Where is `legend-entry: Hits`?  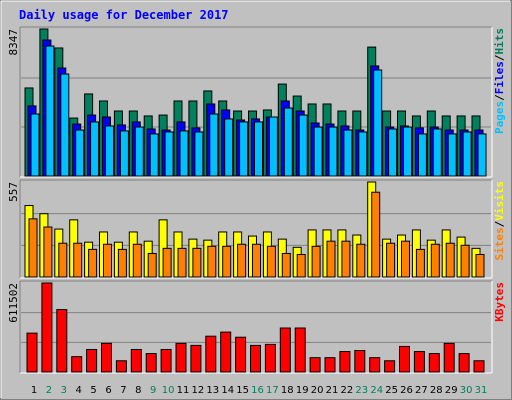
legend-entry: Hits is located at coordinates (499, 41).